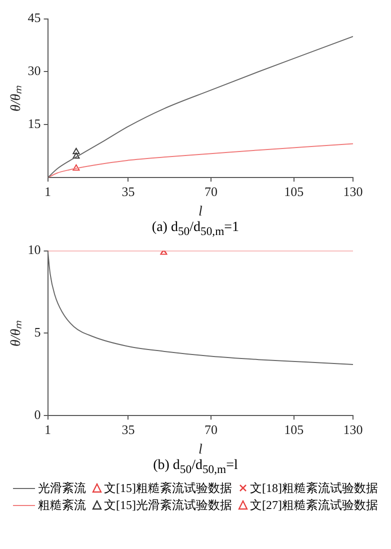  I want to click on legend-label: 文[18]粗糙紊流试验数据, so click(314, 488).